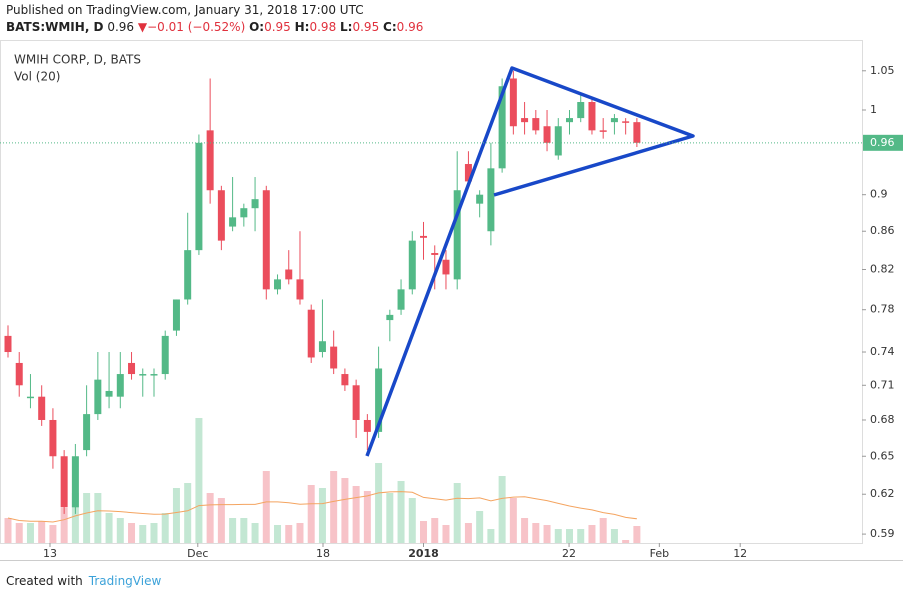 The height and width of the screenshot is (600, 903). Describe the element at coordinates (882, 493) in the screenshot. I see `y-tick-label: 0.62` at that location.